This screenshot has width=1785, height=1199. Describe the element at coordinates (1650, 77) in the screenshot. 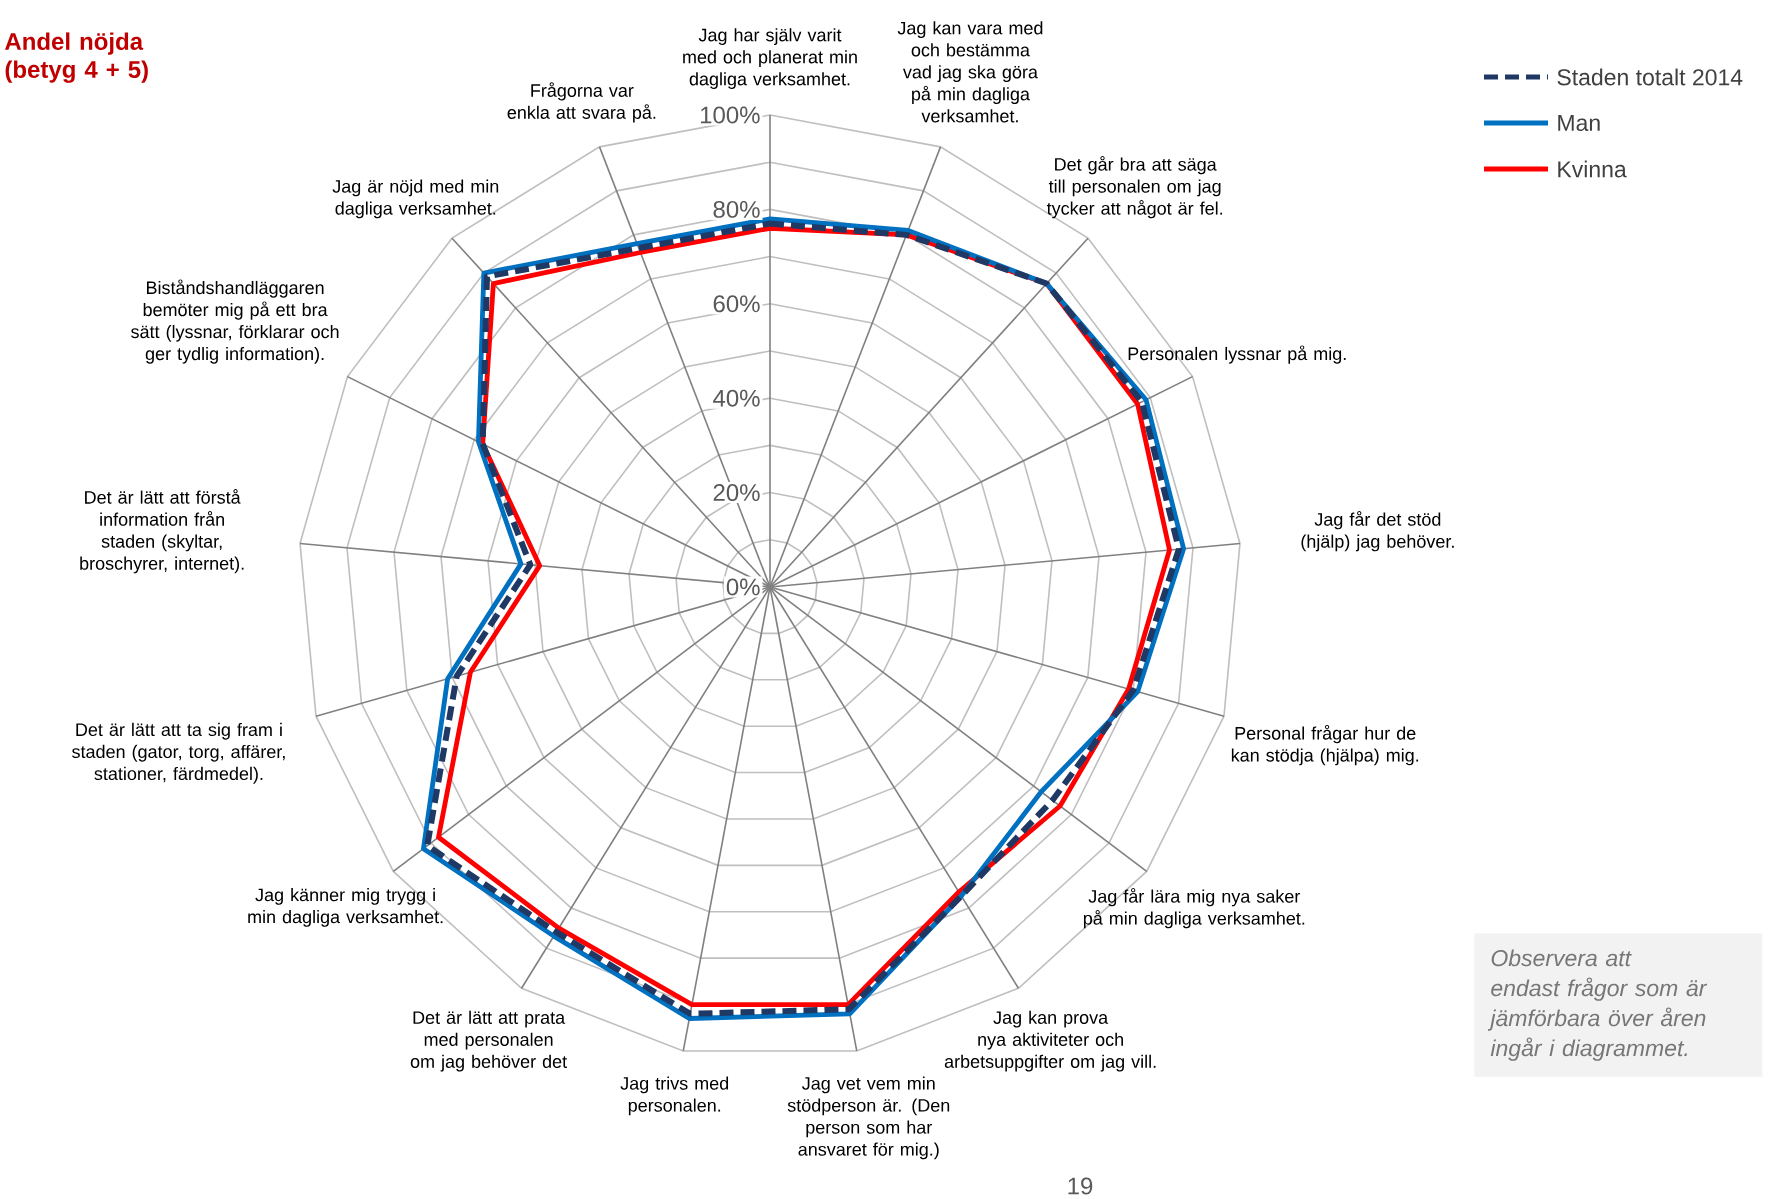

I see `legend-label: Staden totalt 2014` at that location.